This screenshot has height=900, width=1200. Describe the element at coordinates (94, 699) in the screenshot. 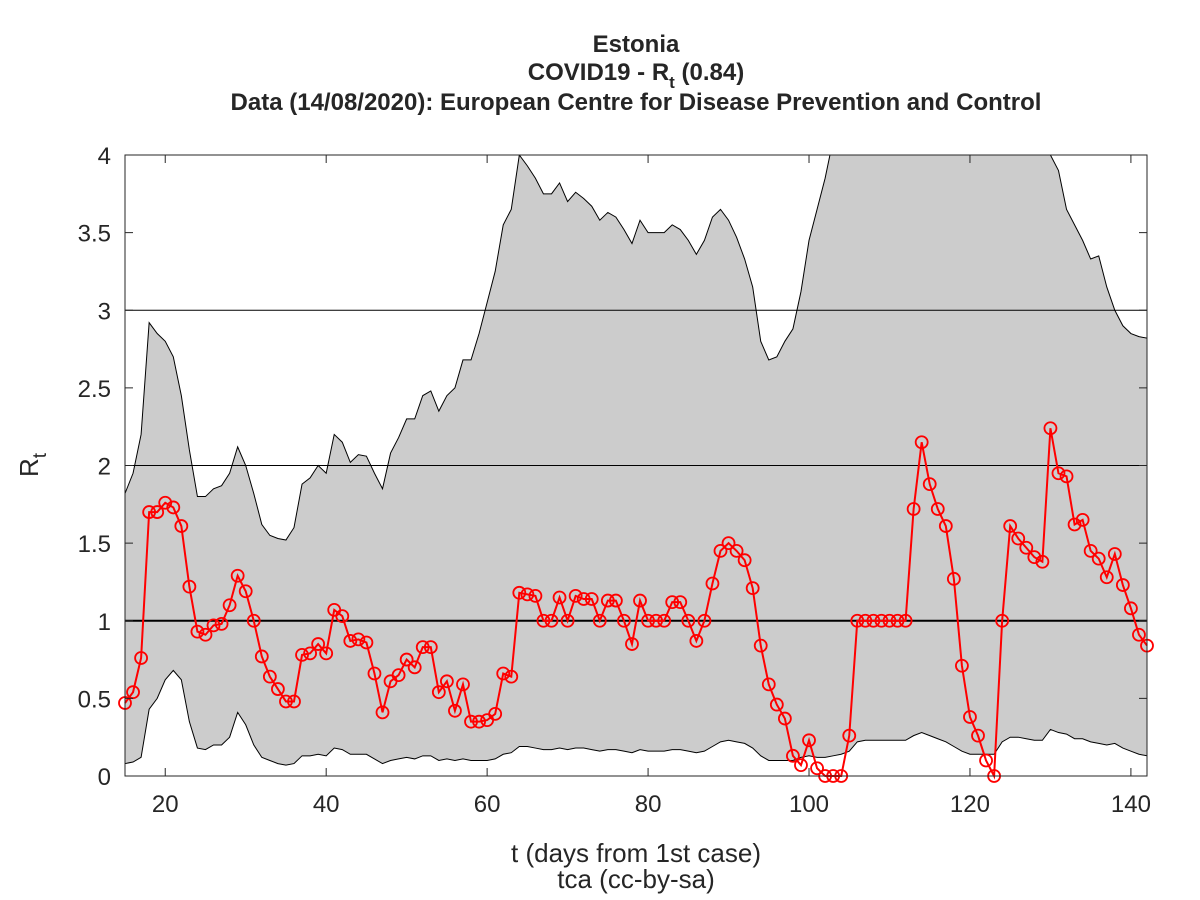

I see `y-tick-label: 0.5` at that location.